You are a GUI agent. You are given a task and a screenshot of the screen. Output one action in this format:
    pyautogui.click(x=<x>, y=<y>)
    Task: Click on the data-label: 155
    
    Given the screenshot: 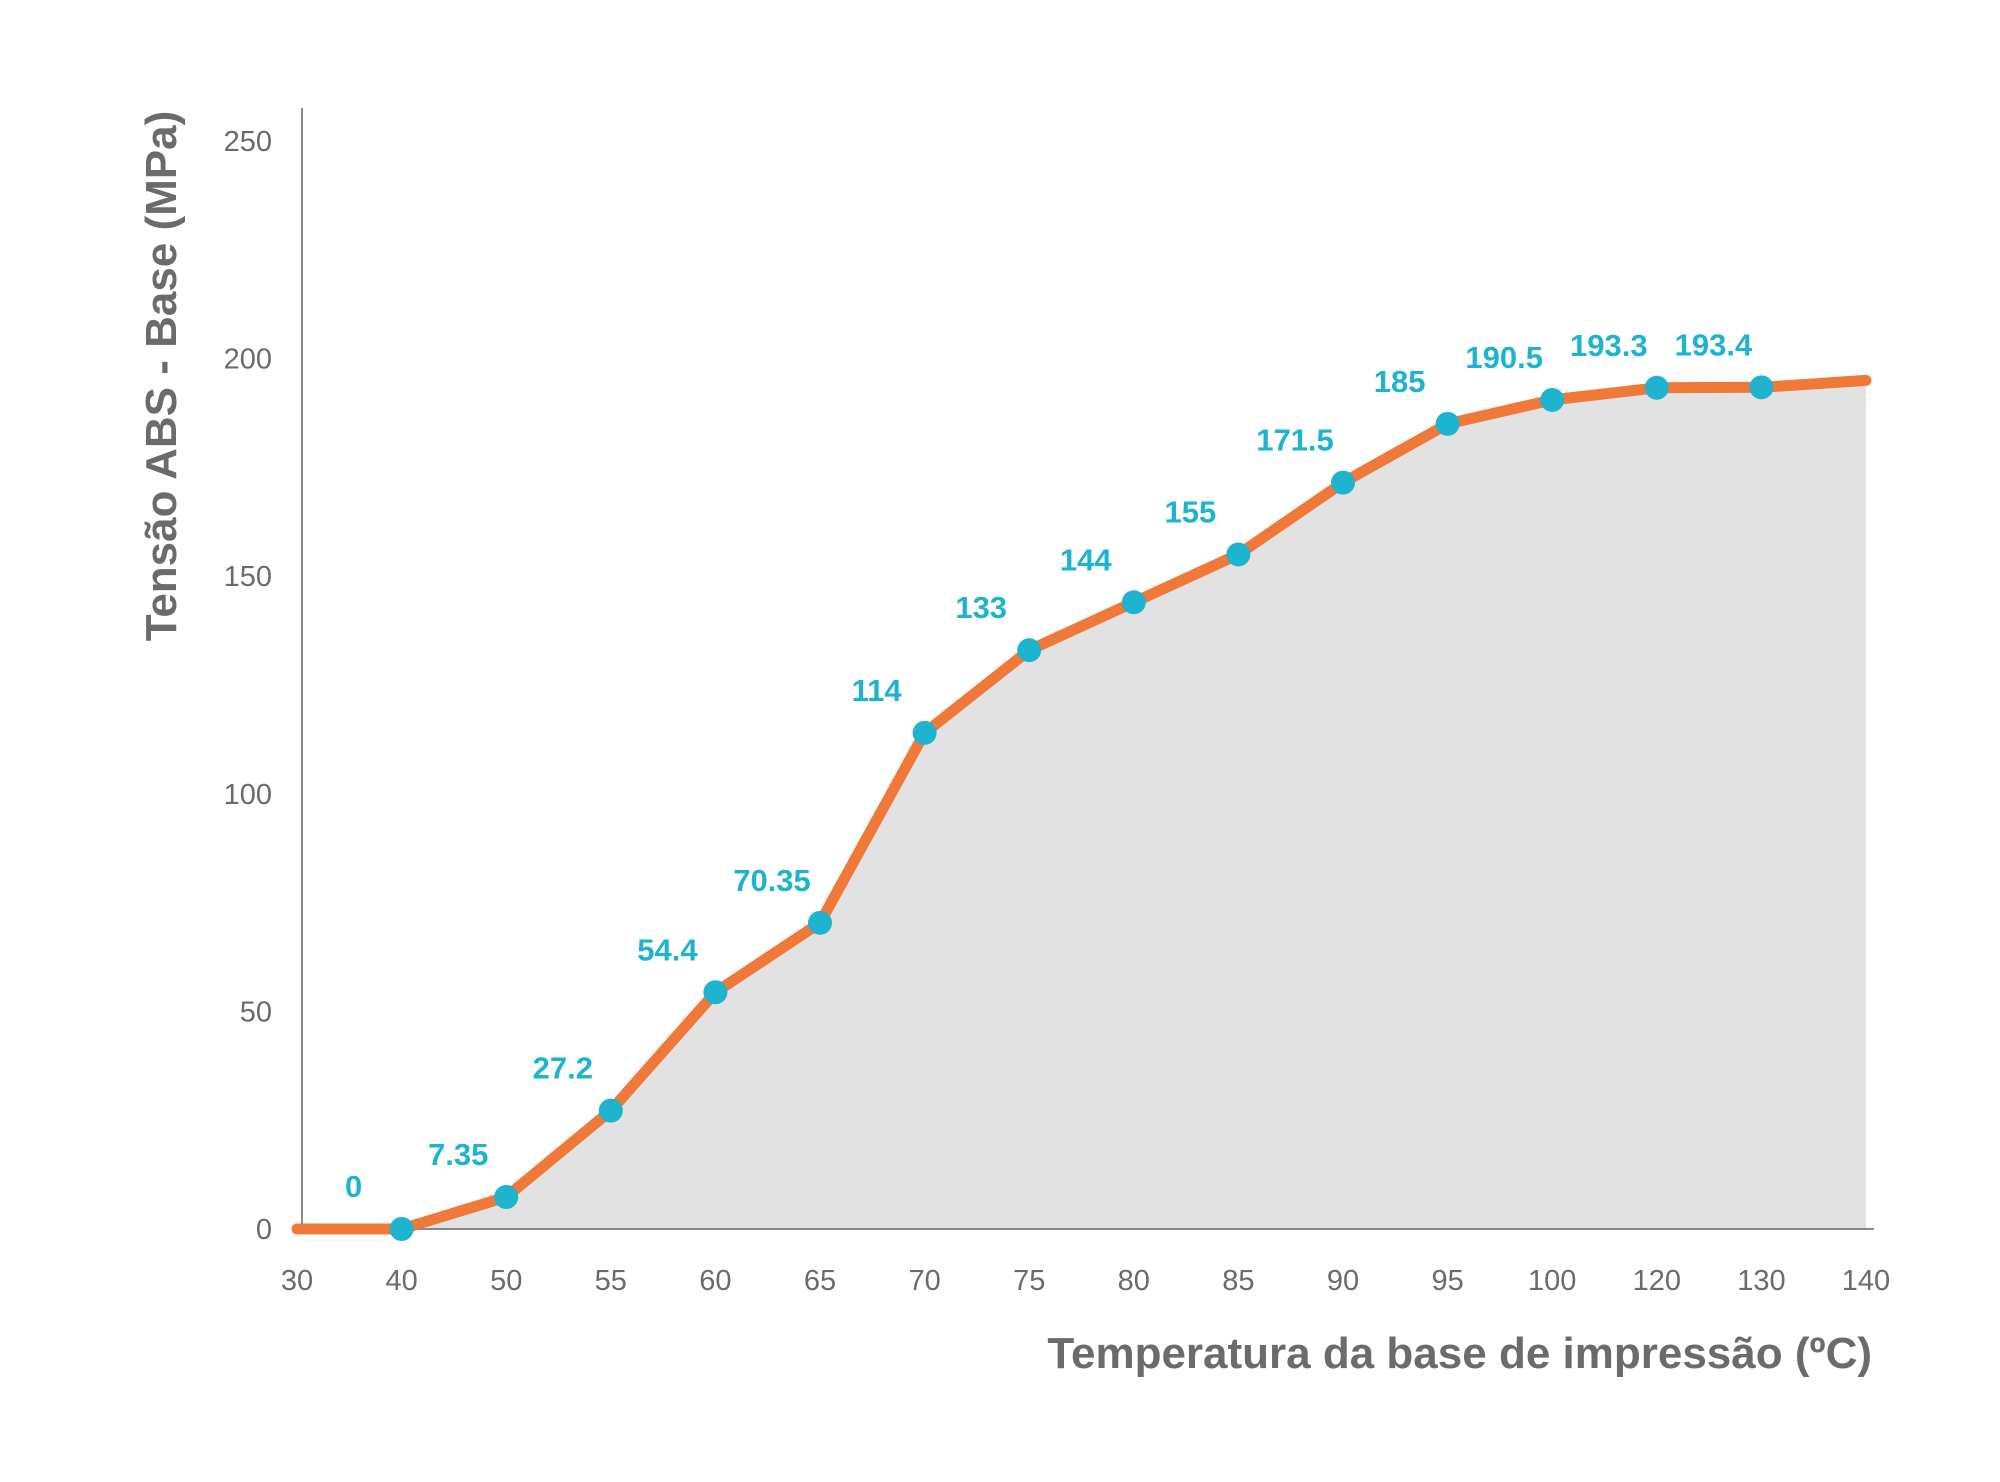 What is the action you would take?
    pyautogui.click(x=1191, y=511)
    